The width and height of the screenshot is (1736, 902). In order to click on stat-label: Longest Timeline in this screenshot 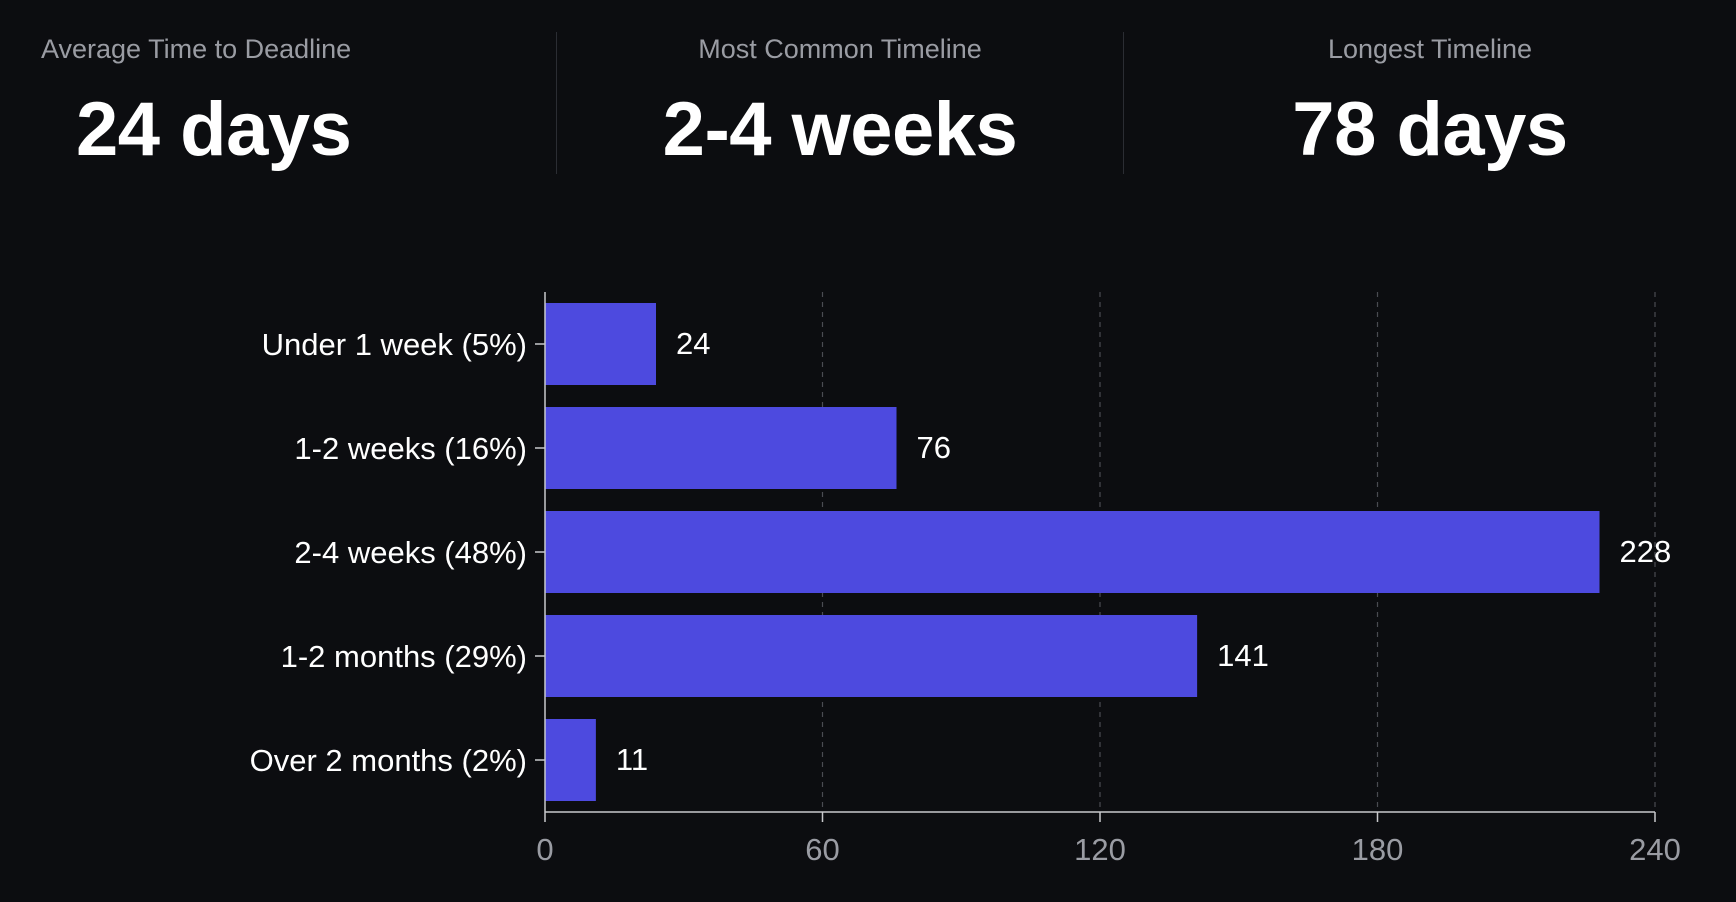, I will do `click(1430, 49)`.